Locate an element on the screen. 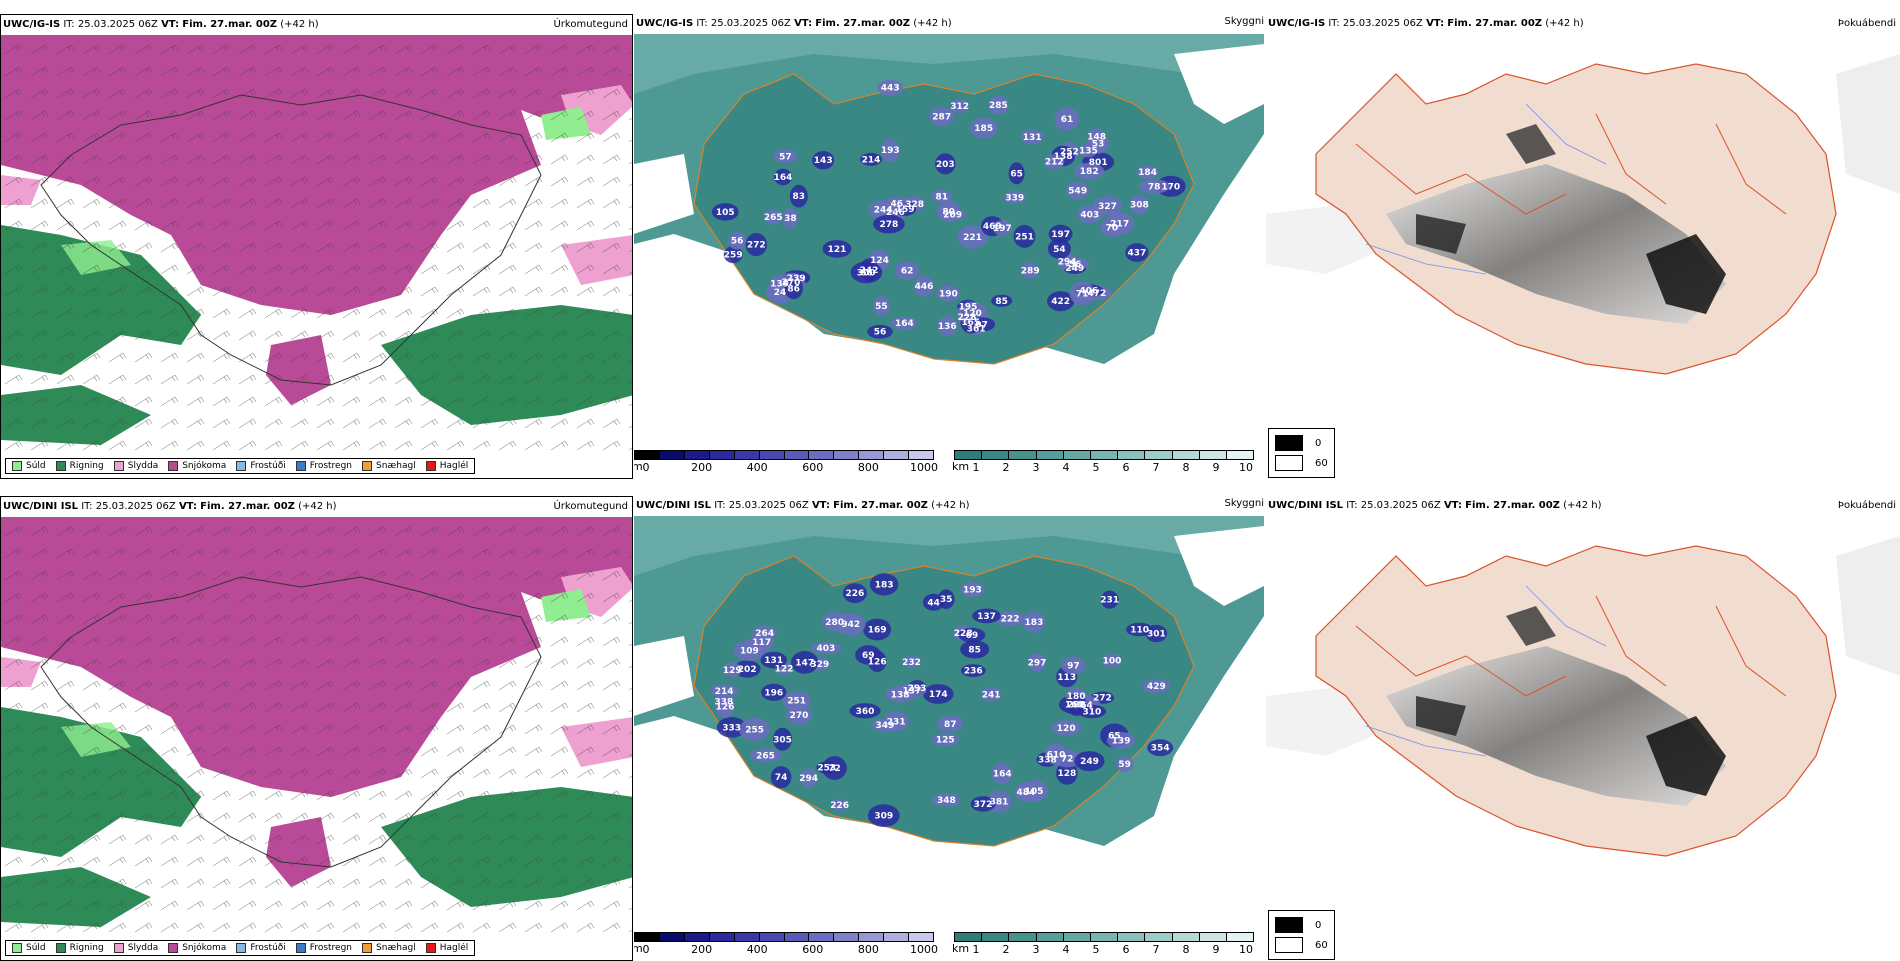 Image resolution: width=1900 pixels, height=961 pixels. cloud-base-label: 138 is located at coordinates (900, 695).